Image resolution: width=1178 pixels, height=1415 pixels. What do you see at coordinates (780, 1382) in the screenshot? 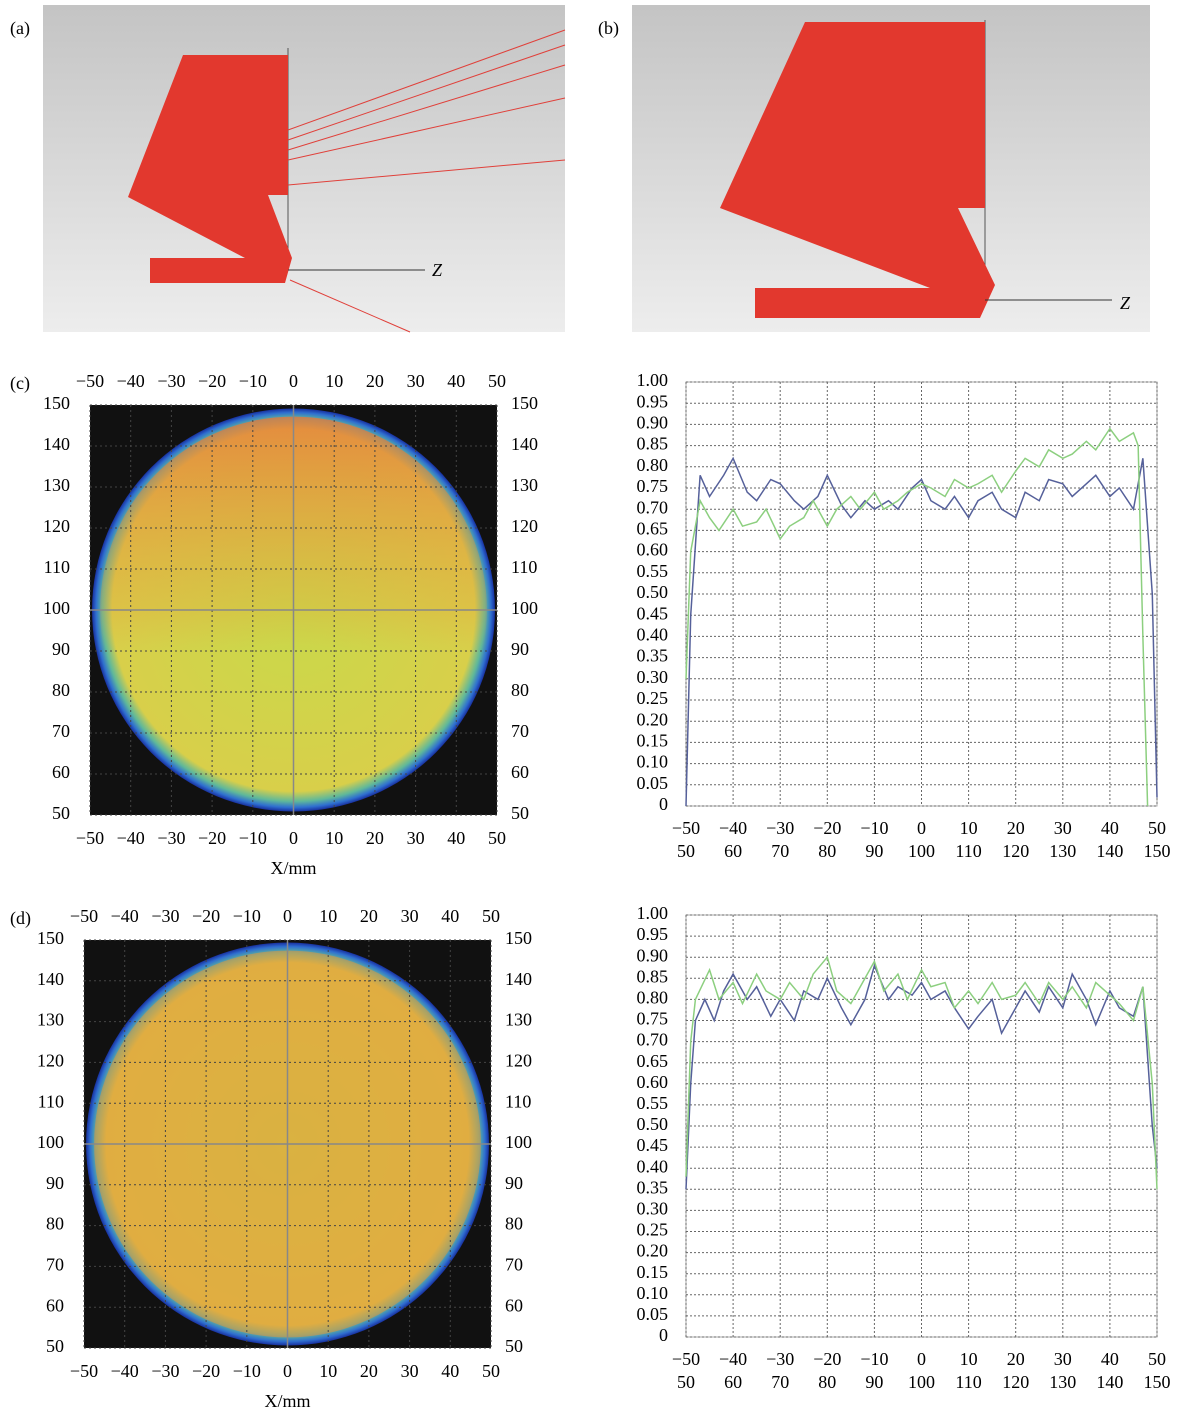
I see `x2-tick-label: 70` at bounding box center [780, 1382].